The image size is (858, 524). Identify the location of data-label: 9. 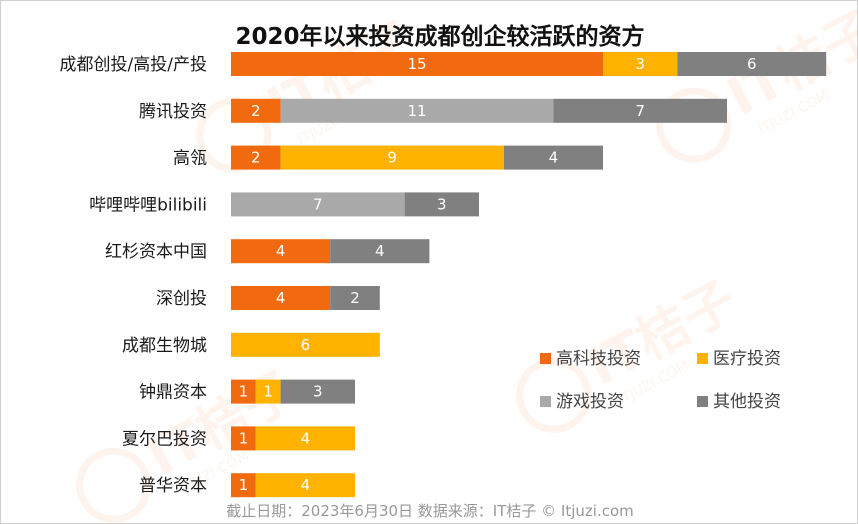
(392, 158).